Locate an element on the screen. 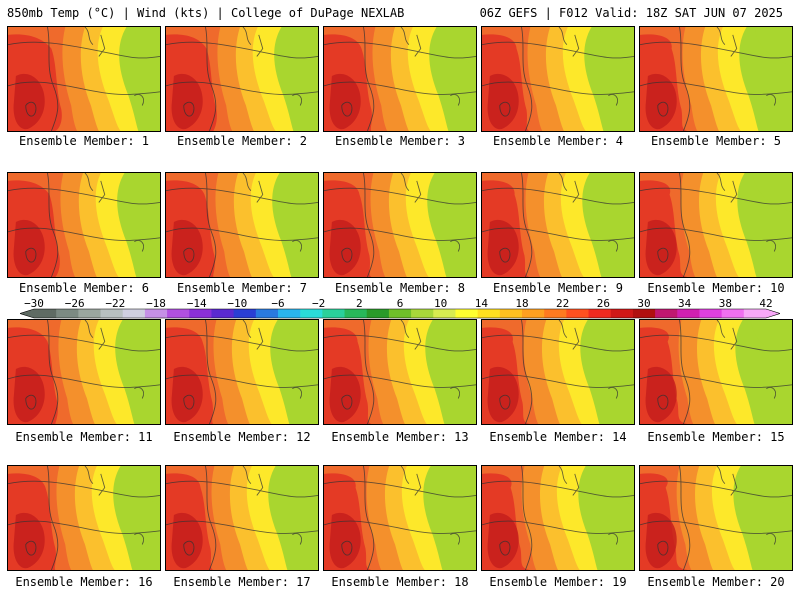 This screenshot has width=800, height=600. ensemble-member-caption: Ensemble Member: 18 is located at coordinates (400, 582).